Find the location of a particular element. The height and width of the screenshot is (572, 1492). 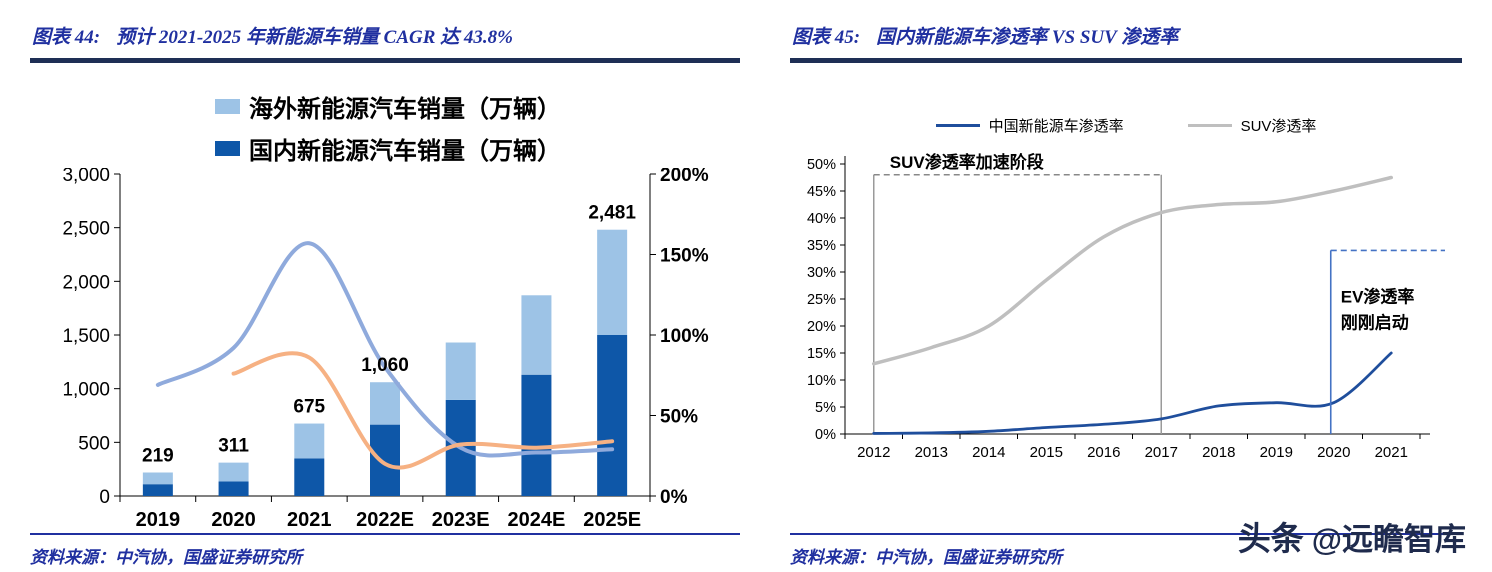

watermark-handle: @远瞻智库 is located at coordinates (1388, 539).